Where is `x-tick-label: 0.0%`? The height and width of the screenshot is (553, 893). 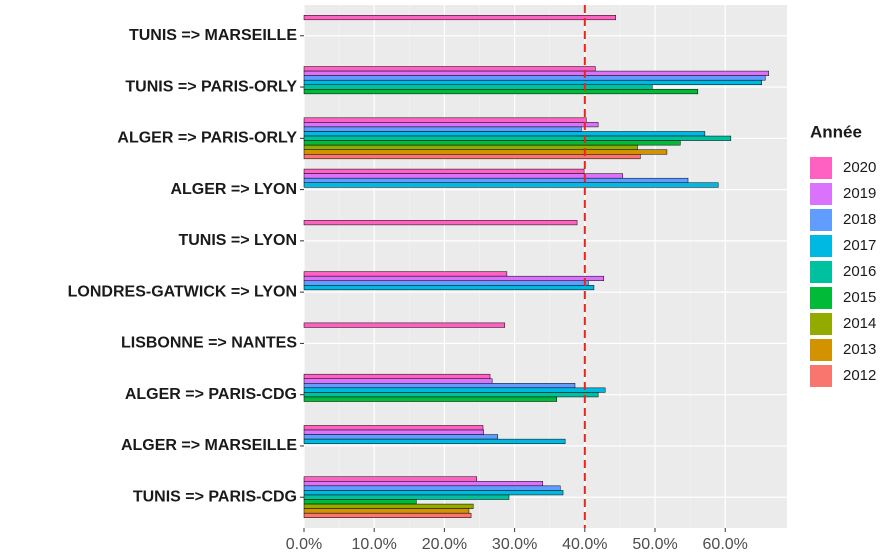 x-tick-label: 0.0% is located at coordinates (304, 544).